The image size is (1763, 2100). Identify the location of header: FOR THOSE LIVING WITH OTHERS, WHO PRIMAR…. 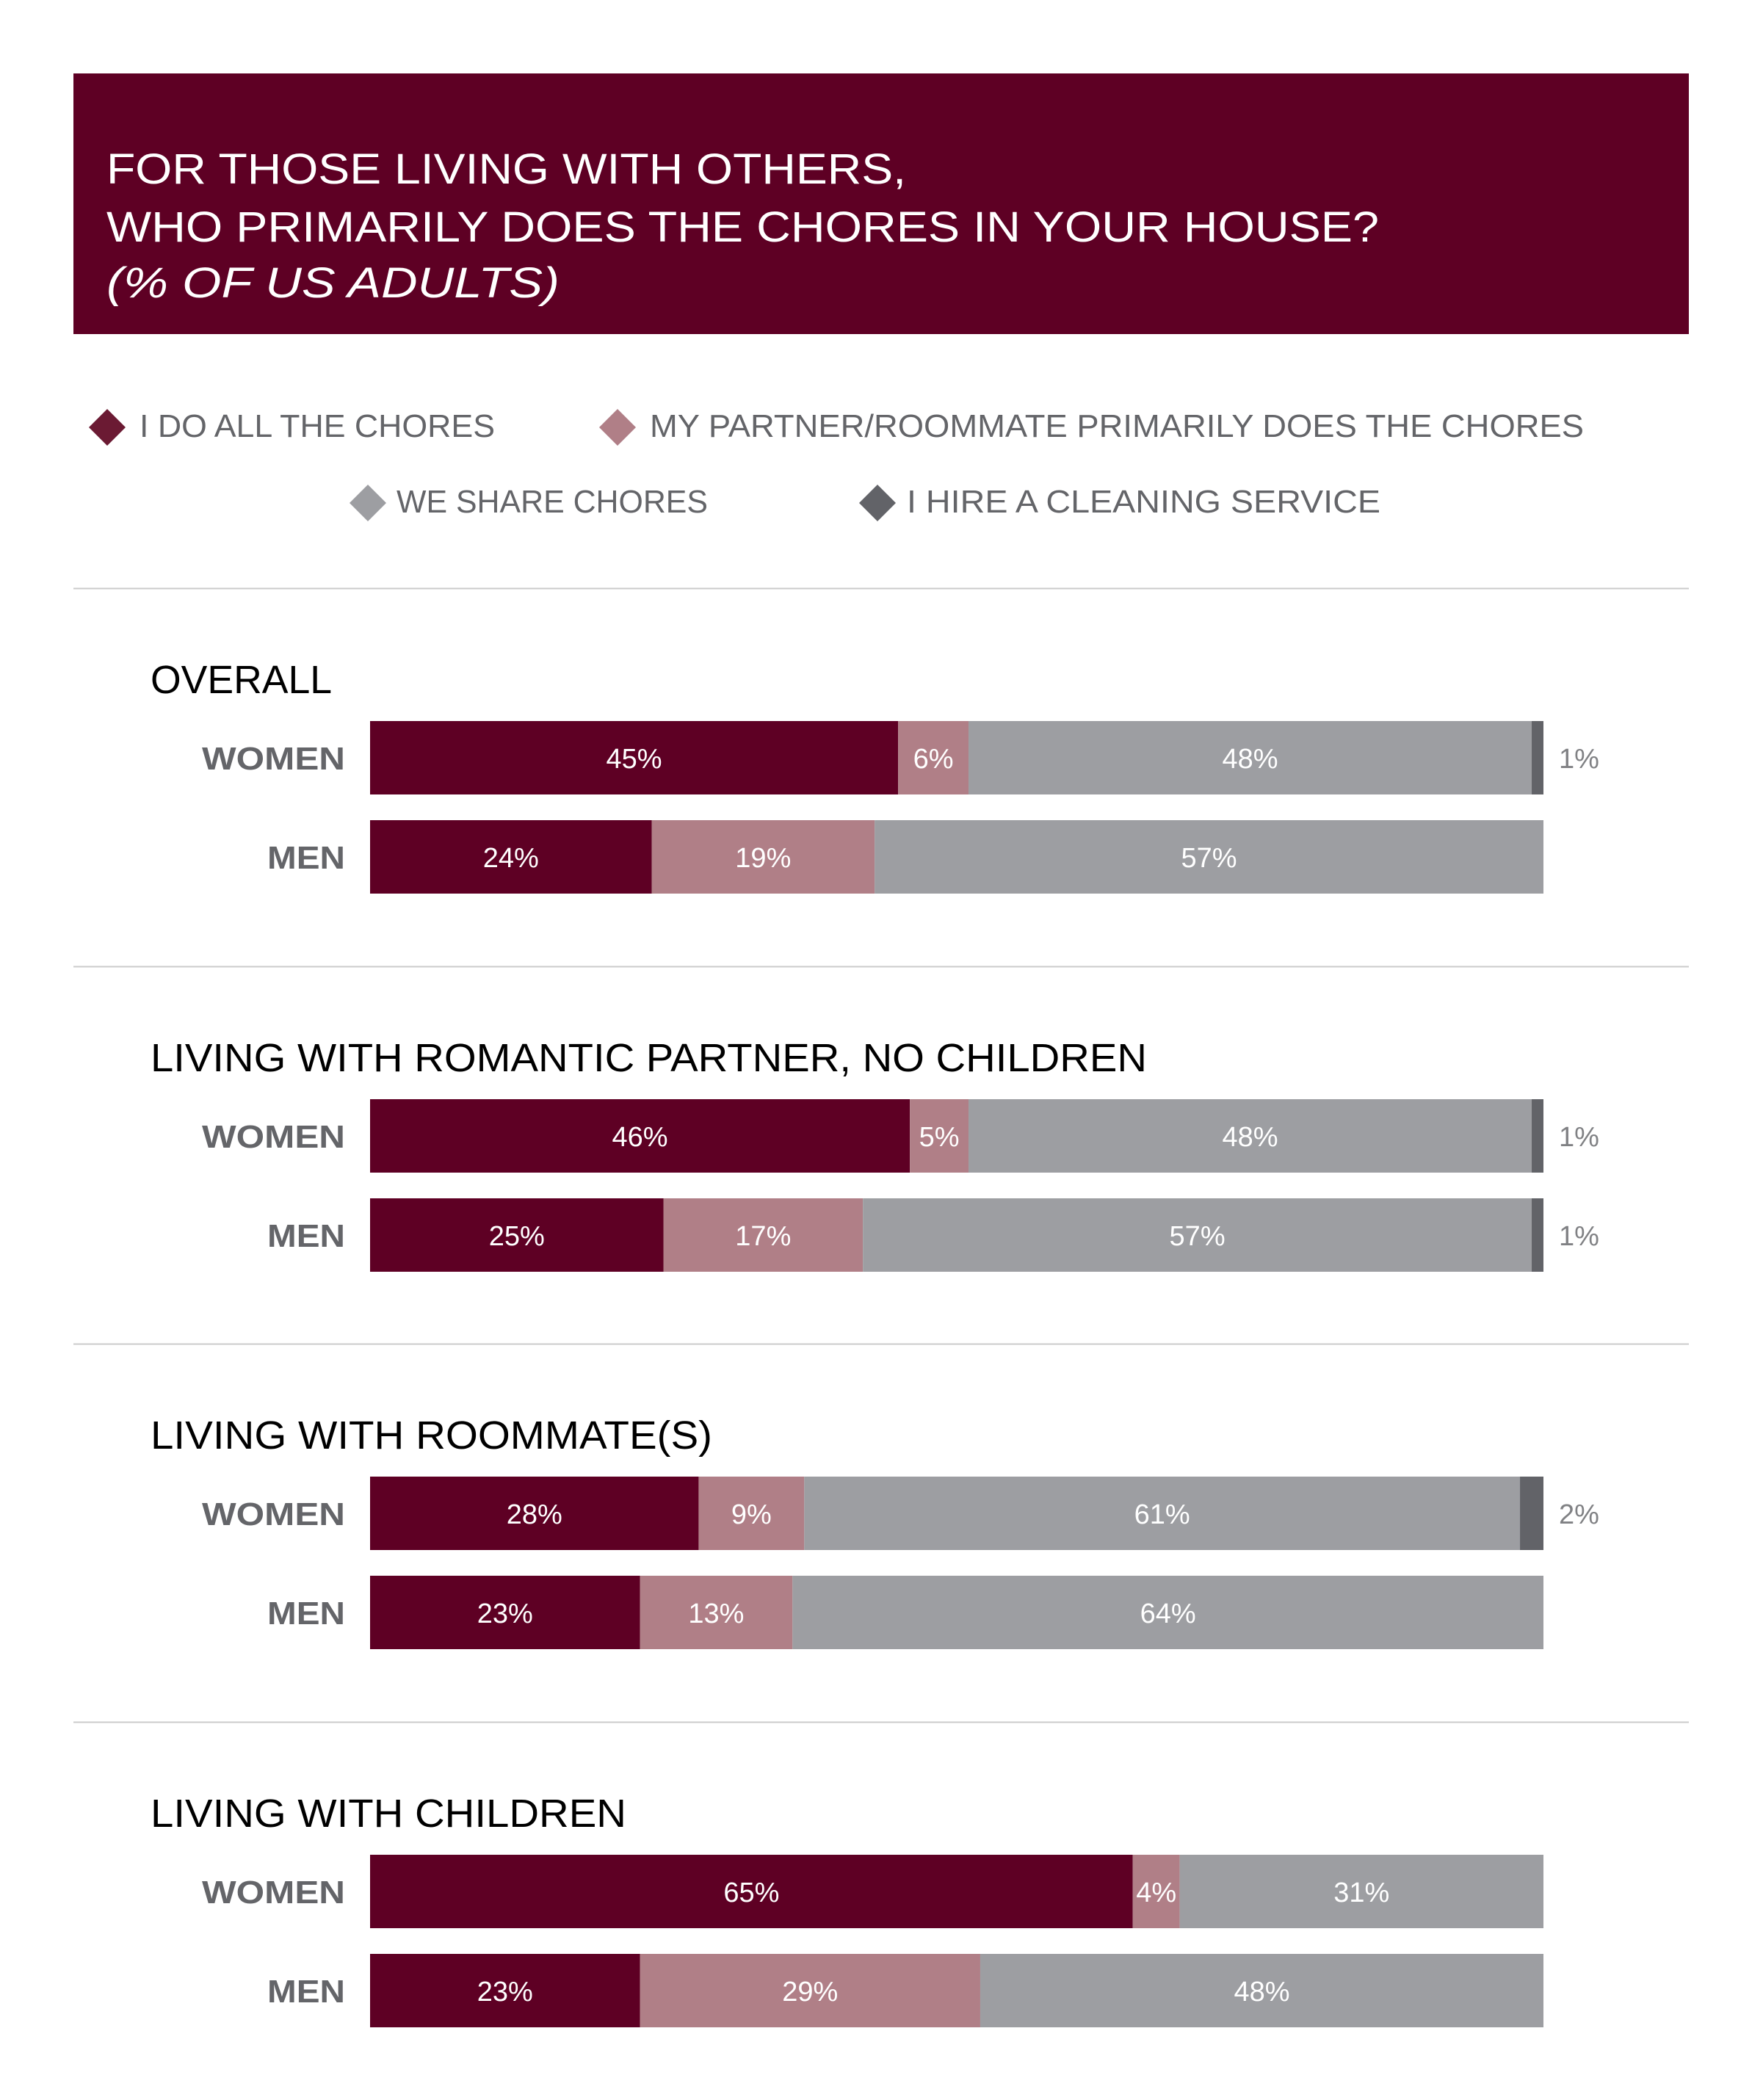
(881, 203).